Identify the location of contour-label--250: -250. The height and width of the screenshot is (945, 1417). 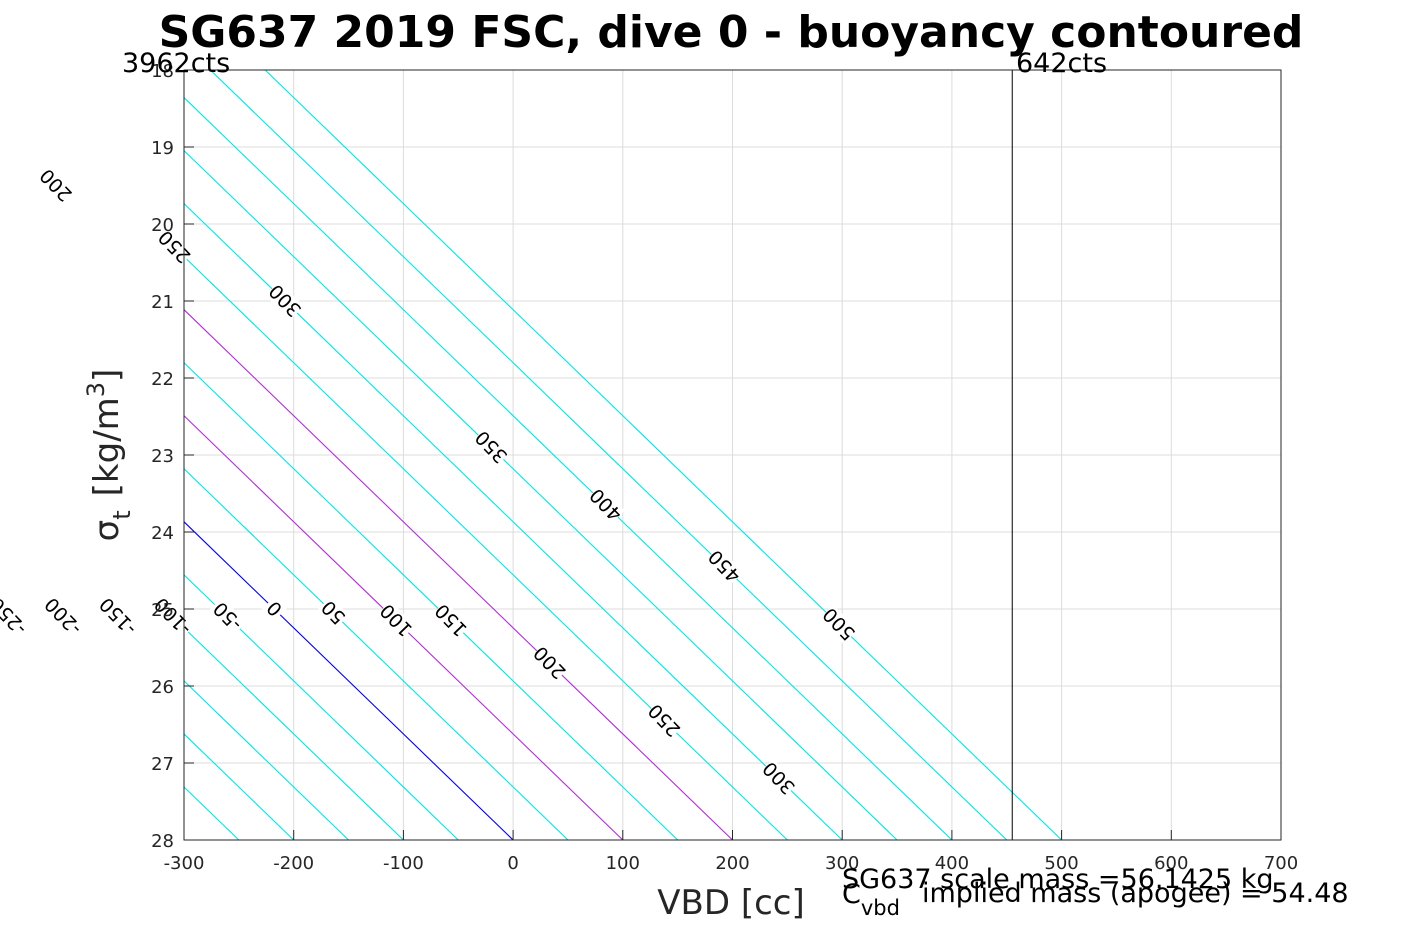
(16, 616).